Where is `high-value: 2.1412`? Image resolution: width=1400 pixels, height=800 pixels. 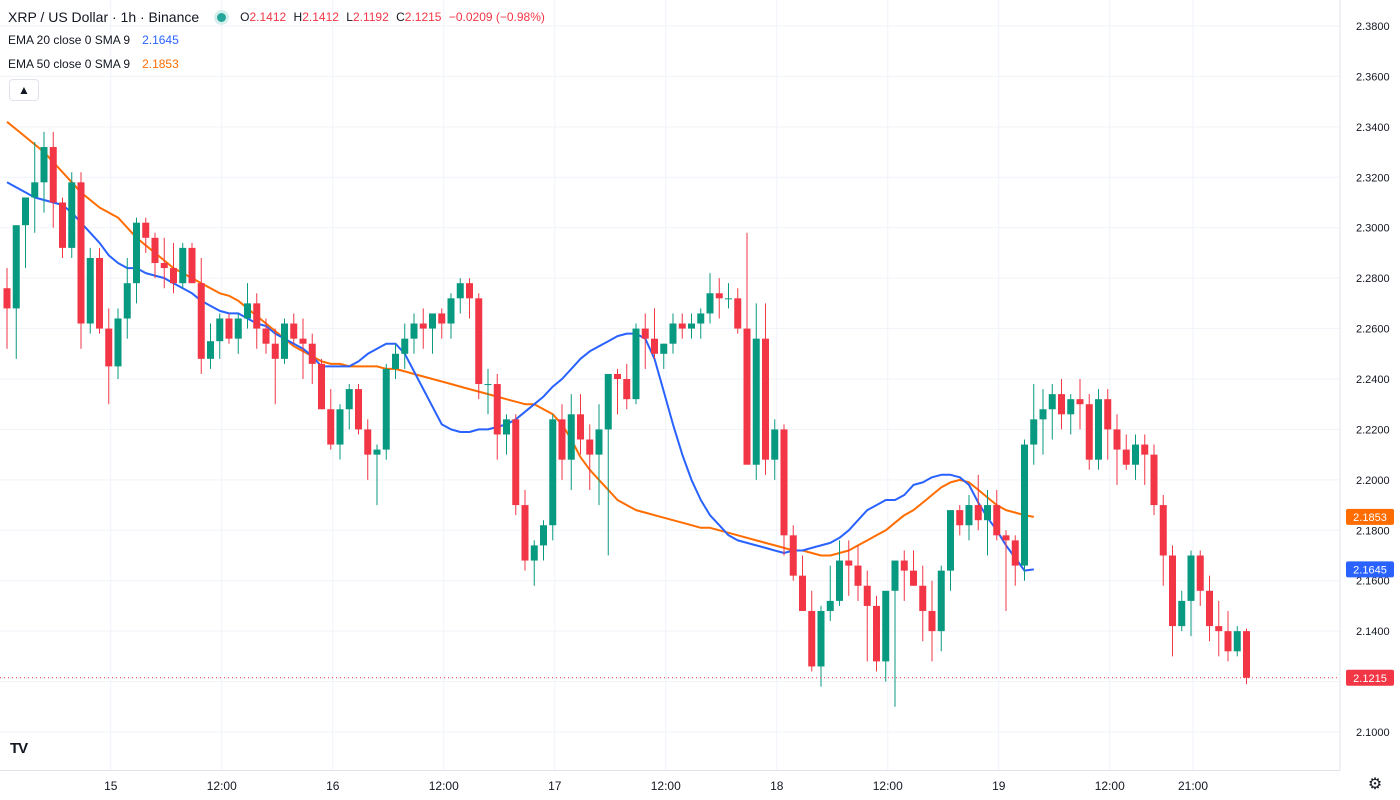
high-value: 2.1412 is located at coordinates (320, 17).